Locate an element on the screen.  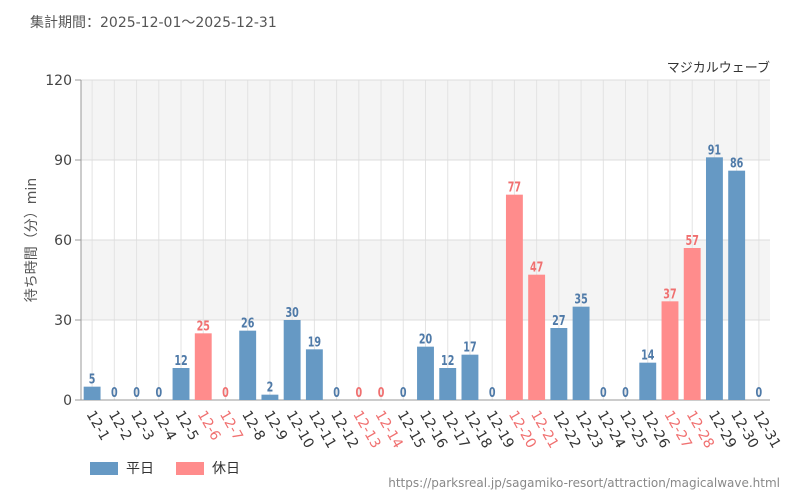
y-tick-label: 90 is located at coordinates (63, 161).